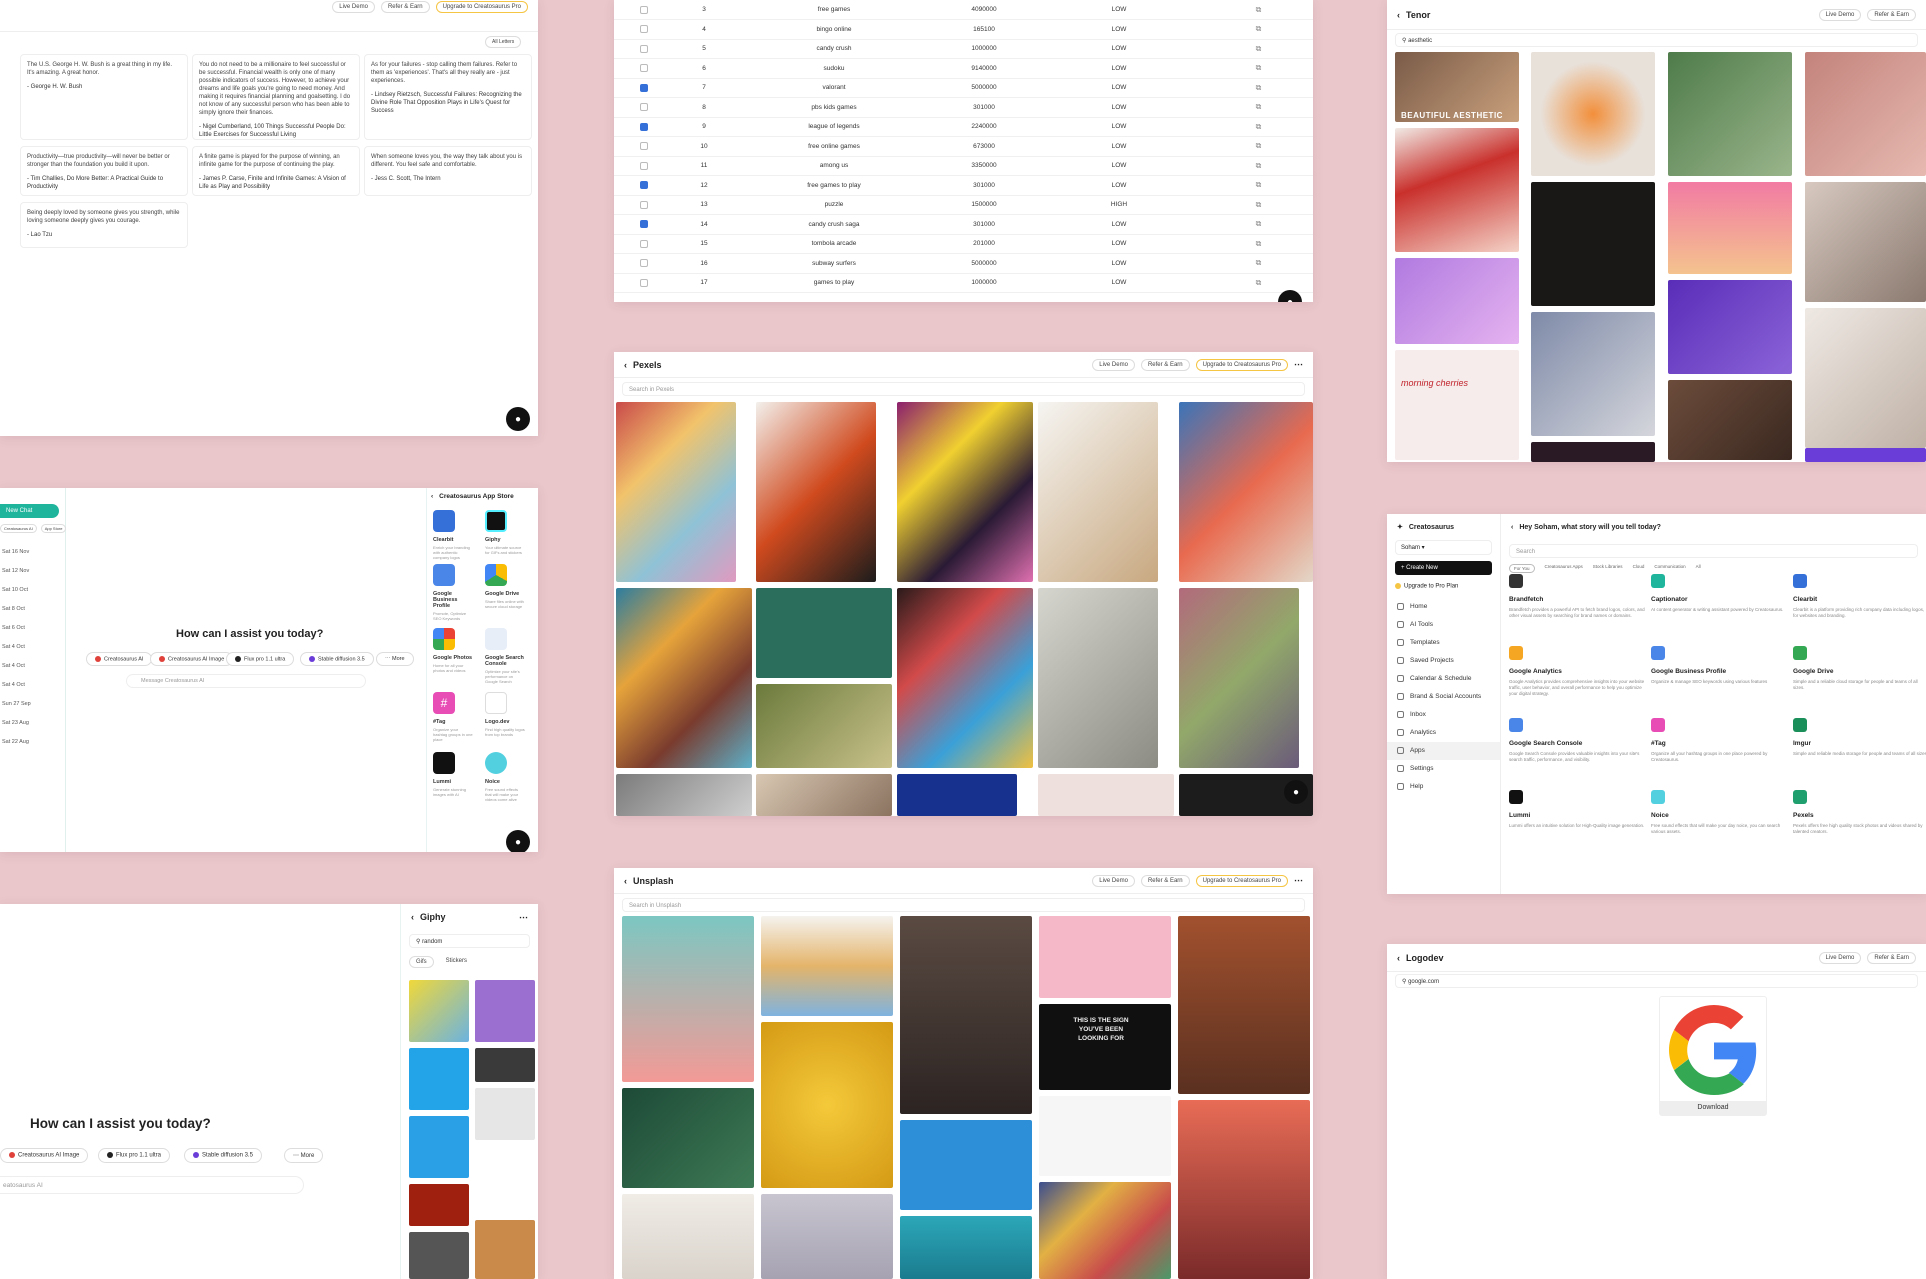 The image size is (1926, 1279). I want to click on logo-result-card: Download, so click(1713, 1056).